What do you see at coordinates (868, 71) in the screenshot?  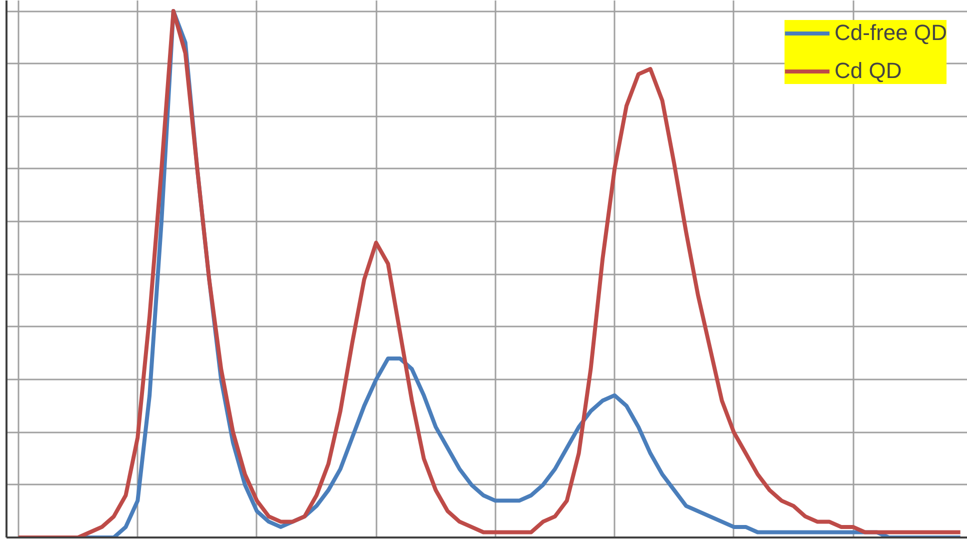 I see `legend-label: Cd QD` at bounding box center [868, 71].